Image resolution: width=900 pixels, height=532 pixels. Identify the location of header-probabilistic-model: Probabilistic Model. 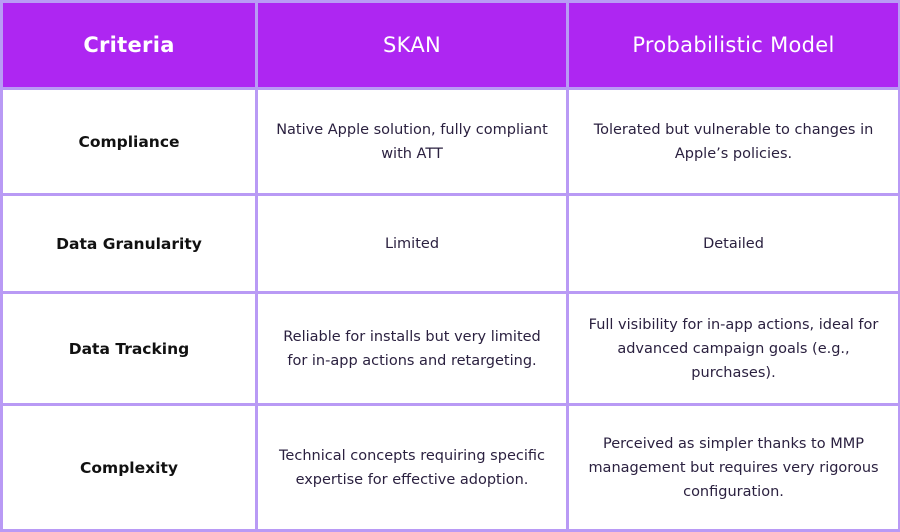
(733, 45).